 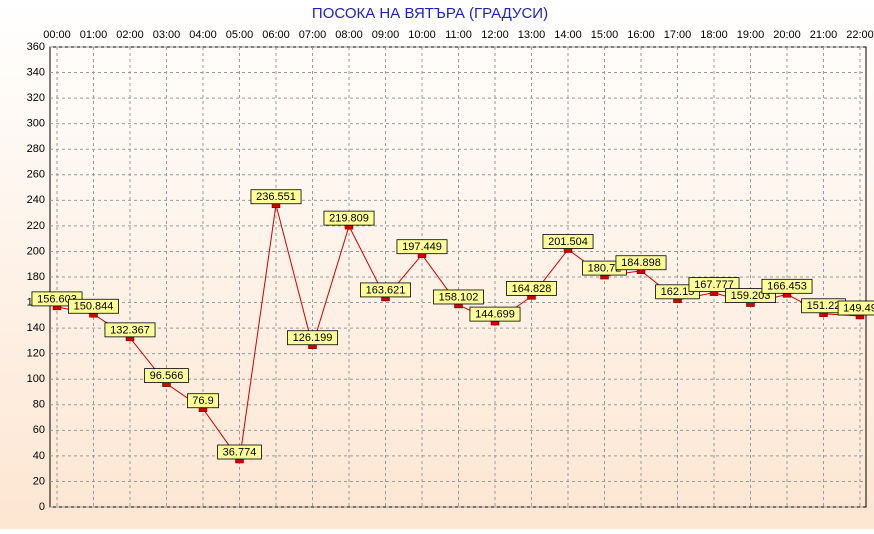 I want to click on x-tick-label: 08:00, so click(x=349, y=35).